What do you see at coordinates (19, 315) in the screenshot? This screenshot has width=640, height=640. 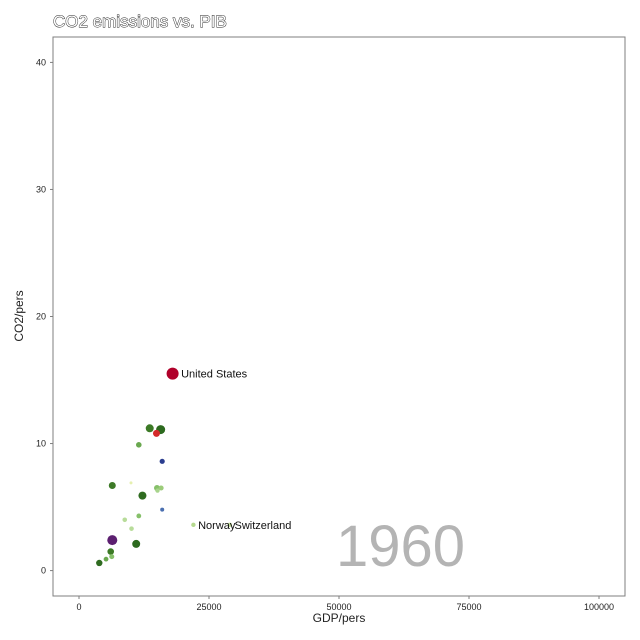 I see `y-axis-label: CO2/pers` at bounding box center [19, 315].